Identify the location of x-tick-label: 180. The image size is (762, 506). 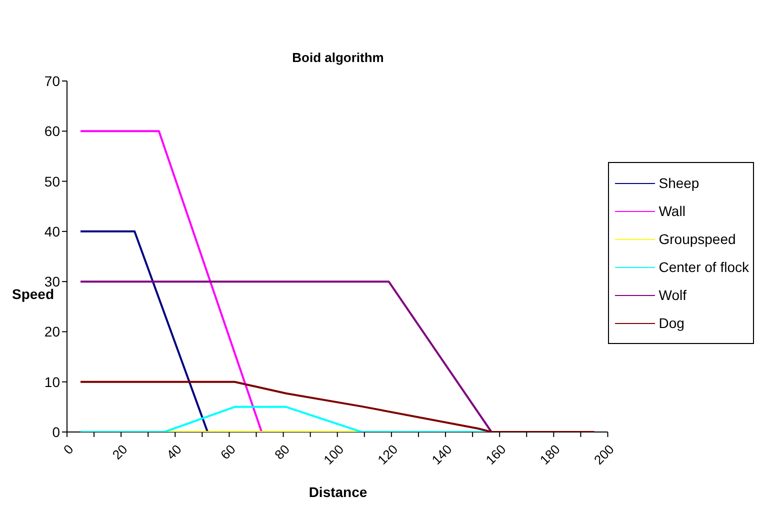
(549, 455).